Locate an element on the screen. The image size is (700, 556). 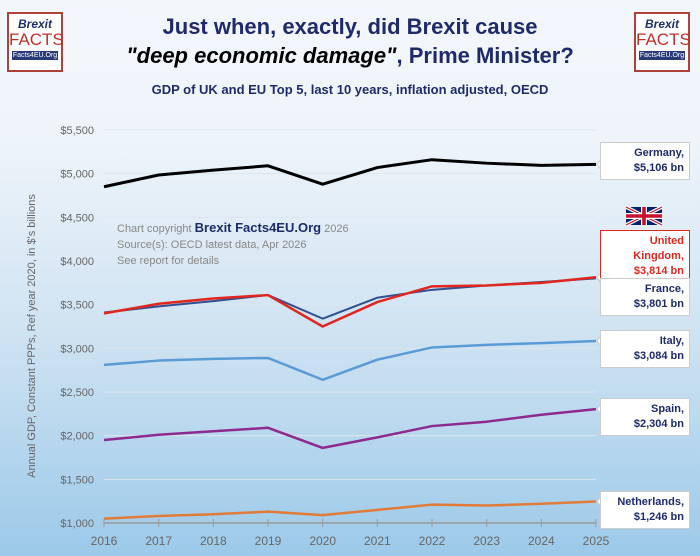
series-value: $3,814 bn is located at coordinates (658, 271).